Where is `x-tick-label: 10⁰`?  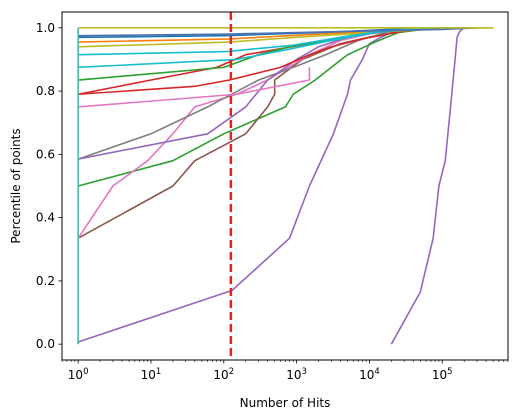 x-tick-label: 10⁰ is located at coordinates (78, 374).